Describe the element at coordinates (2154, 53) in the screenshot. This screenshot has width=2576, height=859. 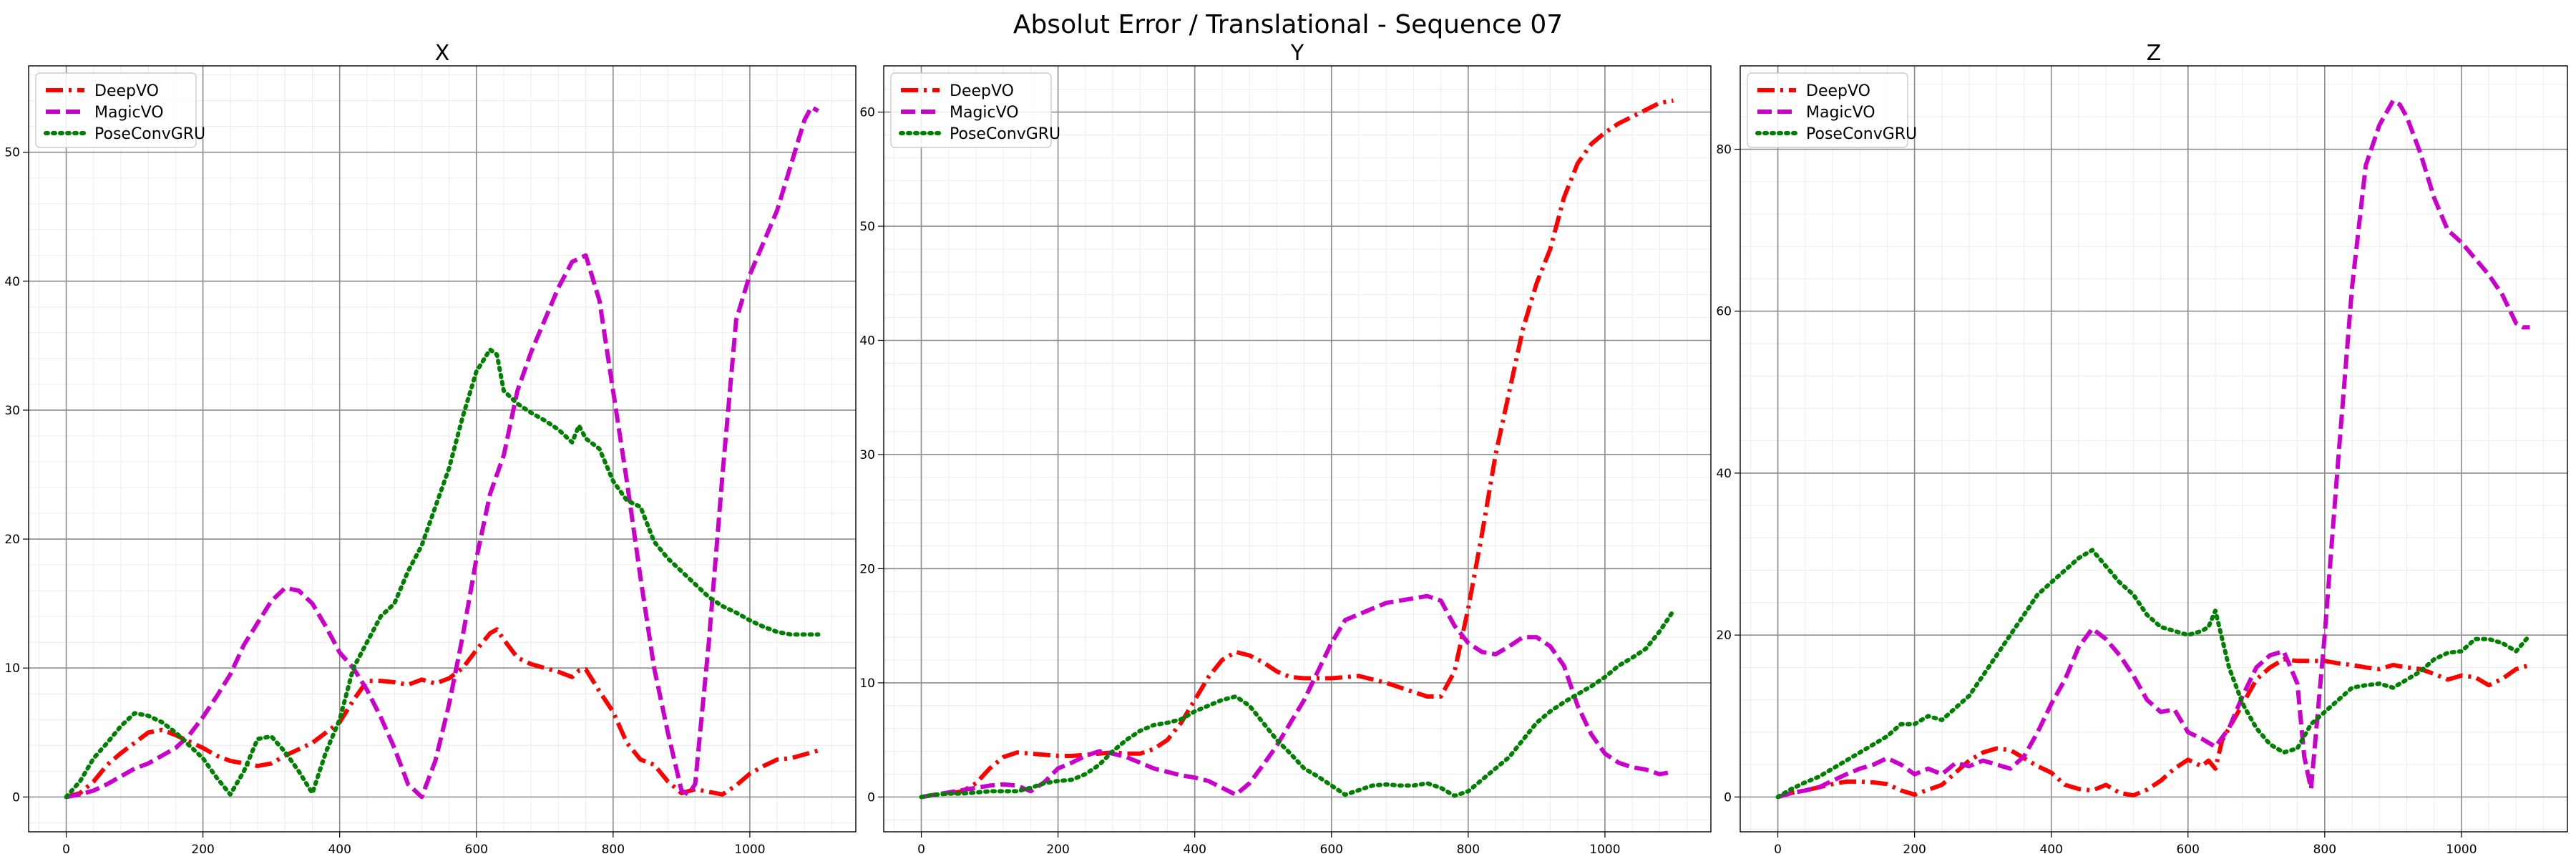
I see `panel-title: Z` at that location.